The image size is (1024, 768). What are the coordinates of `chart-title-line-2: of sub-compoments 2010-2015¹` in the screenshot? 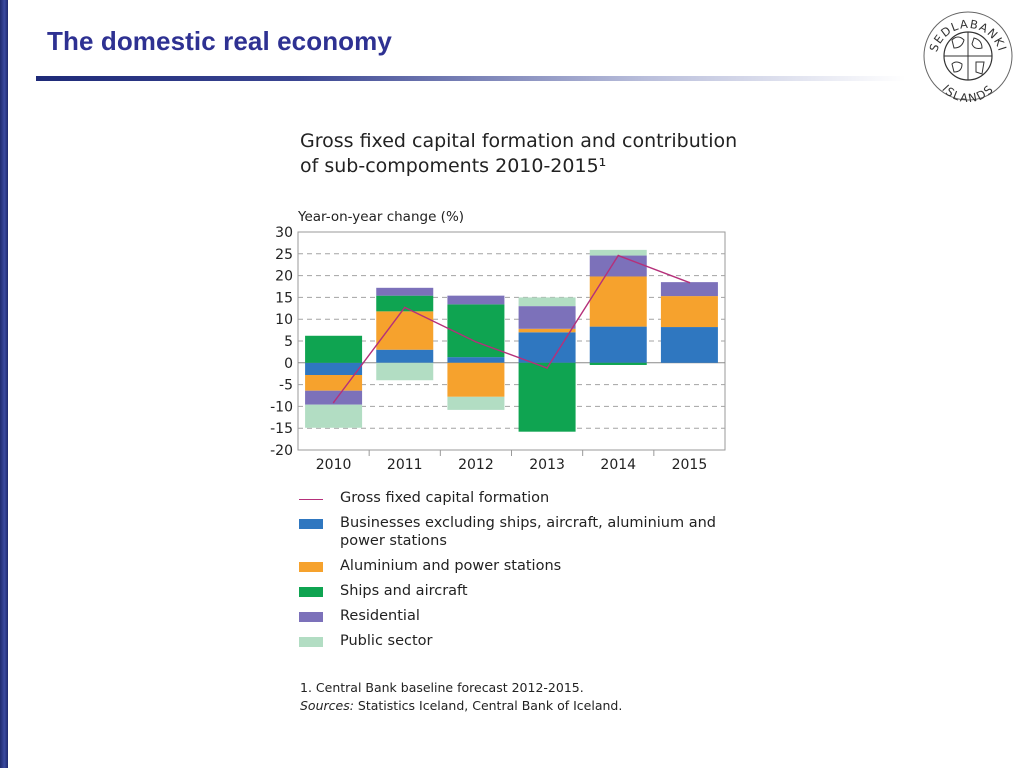 It's located at (453, 166).